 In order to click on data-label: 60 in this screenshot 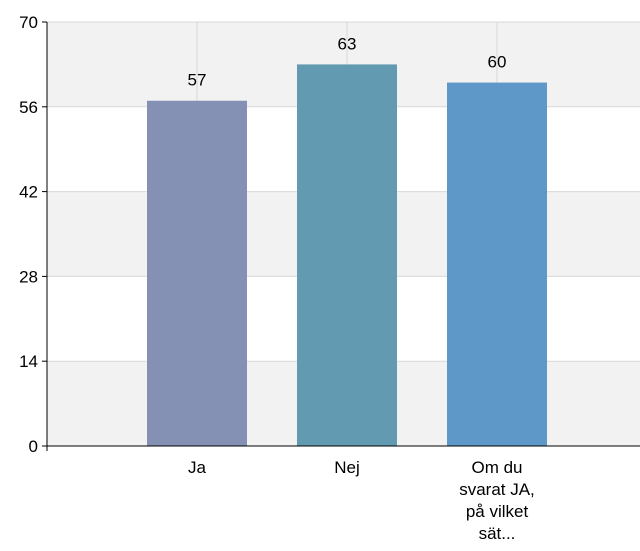, I will do `click(497, 62)`.